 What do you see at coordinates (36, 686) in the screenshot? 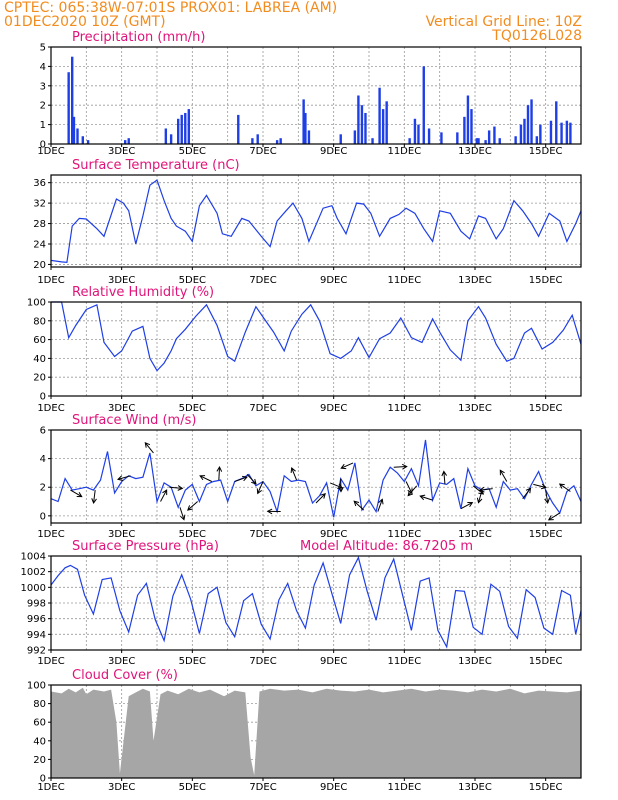
I see `y-tick-label: 100` at bounding box center [36, 686].